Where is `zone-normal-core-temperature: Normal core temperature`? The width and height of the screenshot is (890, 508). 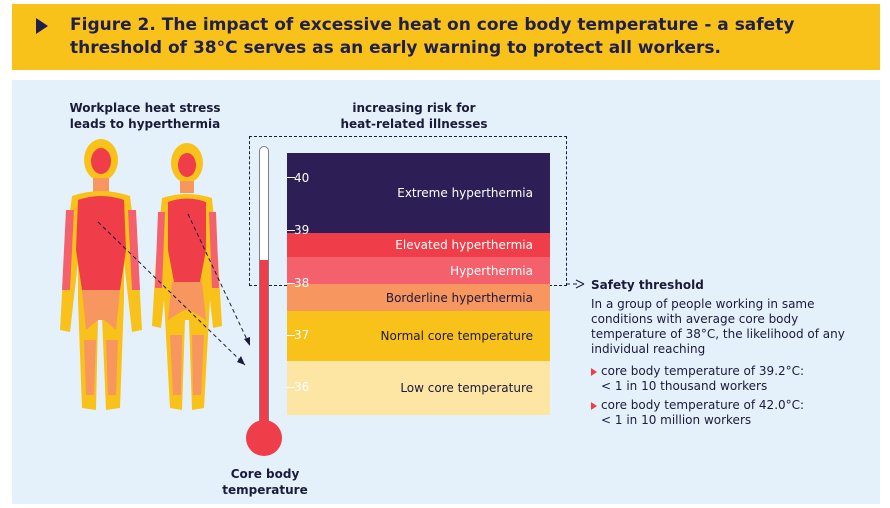 zone-normal-core-temperature: Normal core temperature is located at coordinates (418, 336).